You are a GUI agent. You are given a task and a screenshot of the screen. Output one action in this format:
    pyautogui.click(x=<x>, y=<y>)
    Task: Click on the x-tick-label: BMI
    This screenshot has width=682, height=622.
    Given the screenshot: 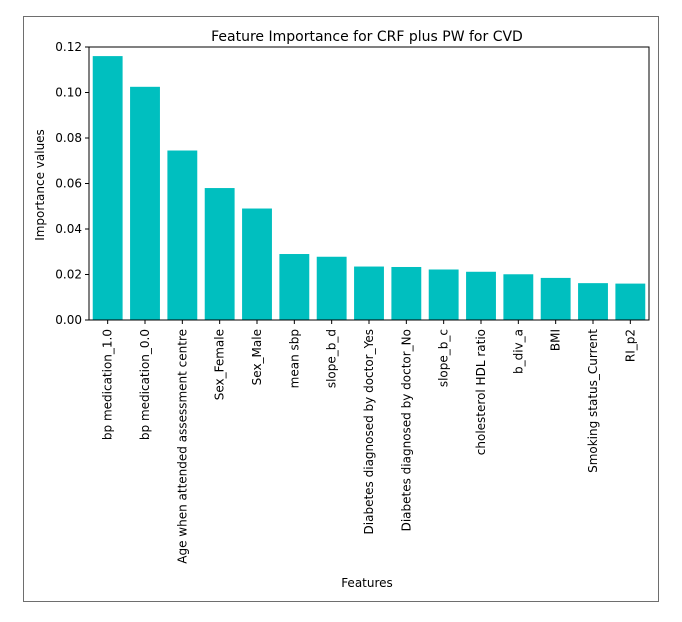 What is the action you would take?
    pyautogui.click(x=556, y=340)
    